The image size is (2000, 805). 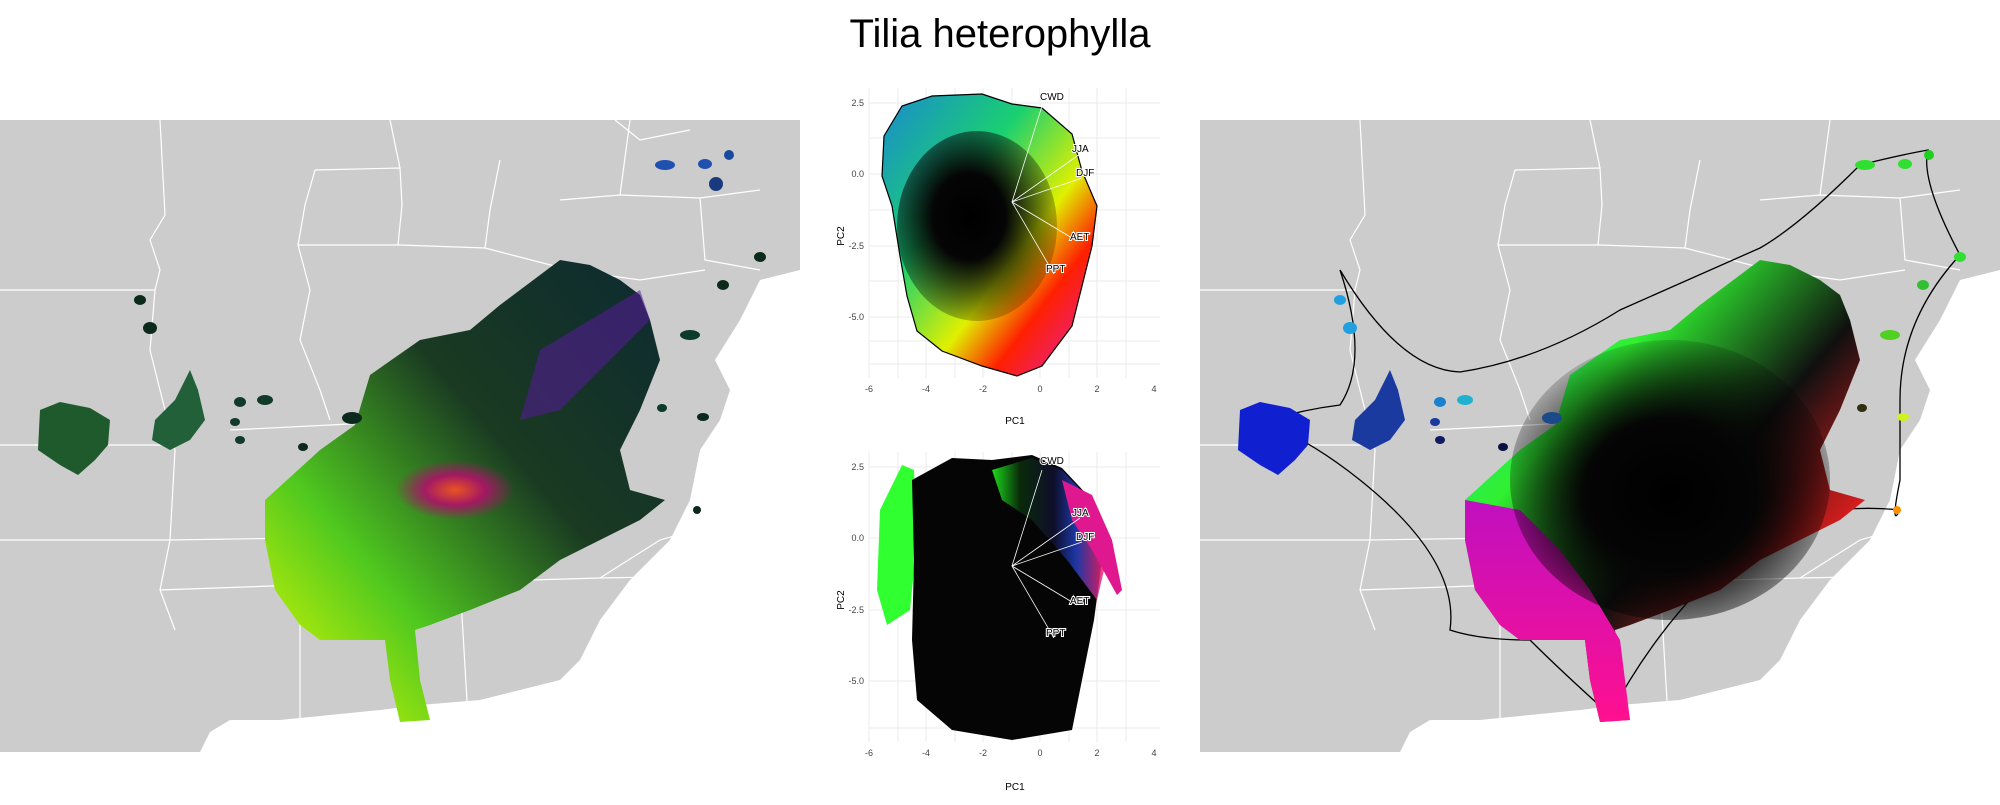 I want to click on pca-bottom-vector-labels: CWD JJA DJF AET PPT, so click(x=1067, y=547).